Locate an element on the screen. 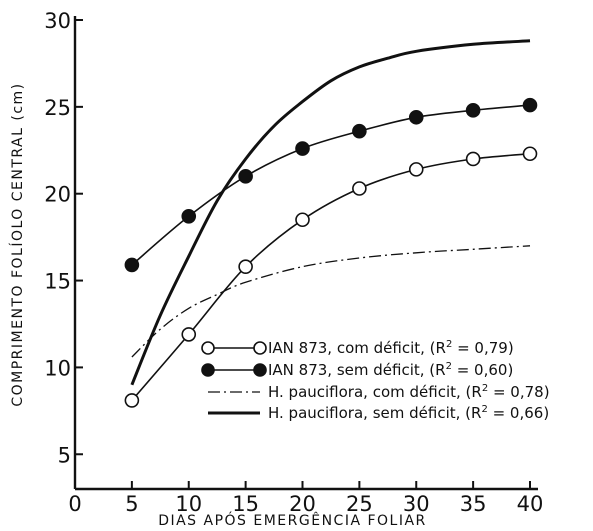  x-tick-label: 5 is located at coordinates (131, 504).